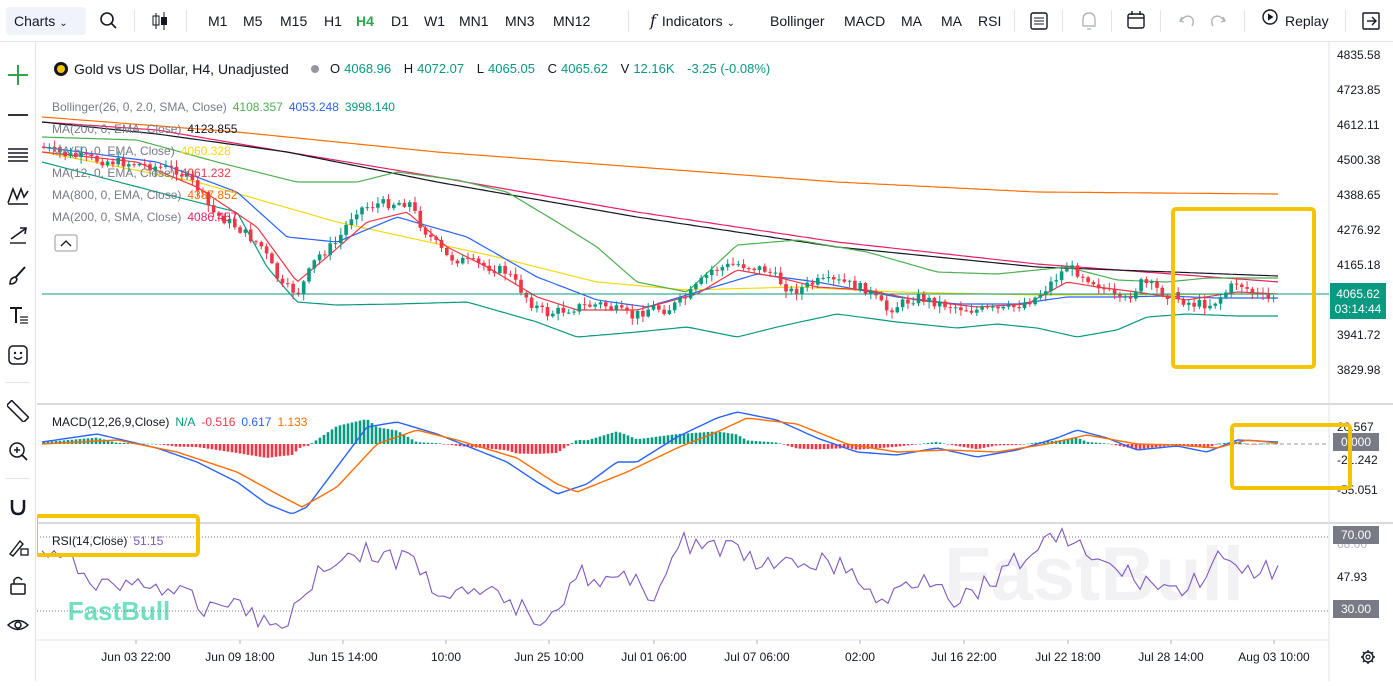 This screenshot has height=686, width=1393. What do you see at coordinates (865, 21) in the screenshot?
I see `macd-button: MACD` at bounding box center [865, 21].